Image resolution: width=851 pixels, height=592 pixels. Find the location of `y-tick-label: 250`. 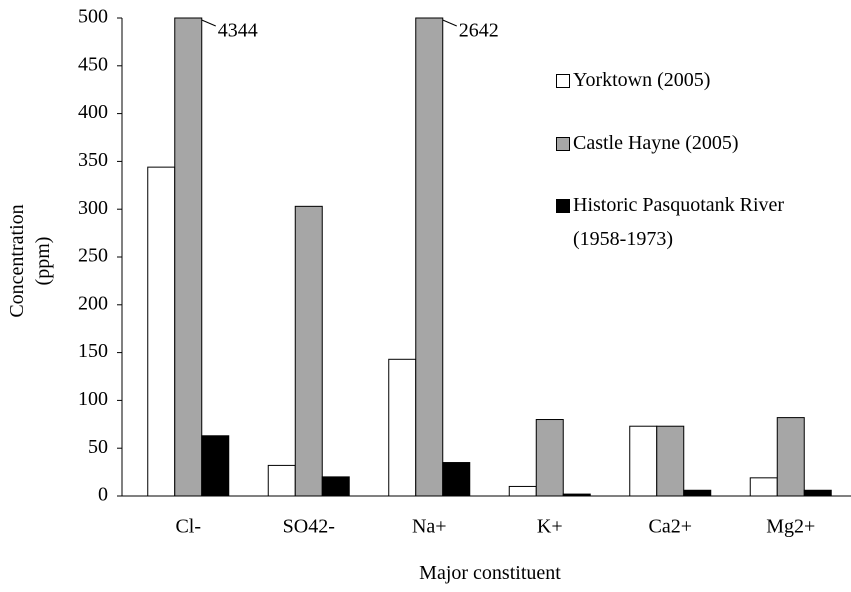

y-tick-label: 250 is located at coordinates (93, 256).